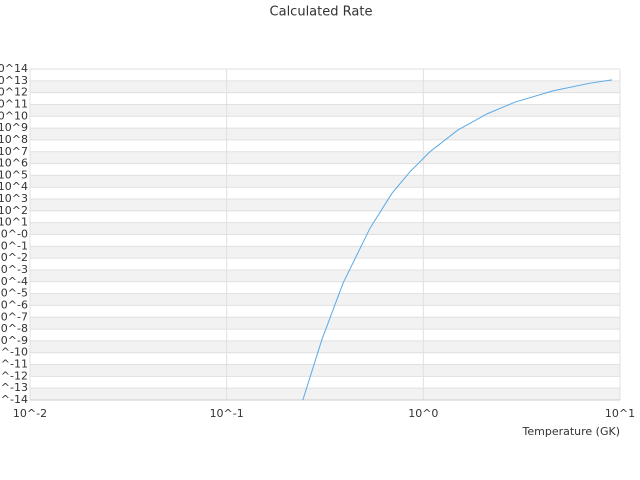 This screenshot has height=480, width=640. Describe the element at coordinates (14, 139) in the screenshot. I see `y-tick-label: 10^8` at that location.